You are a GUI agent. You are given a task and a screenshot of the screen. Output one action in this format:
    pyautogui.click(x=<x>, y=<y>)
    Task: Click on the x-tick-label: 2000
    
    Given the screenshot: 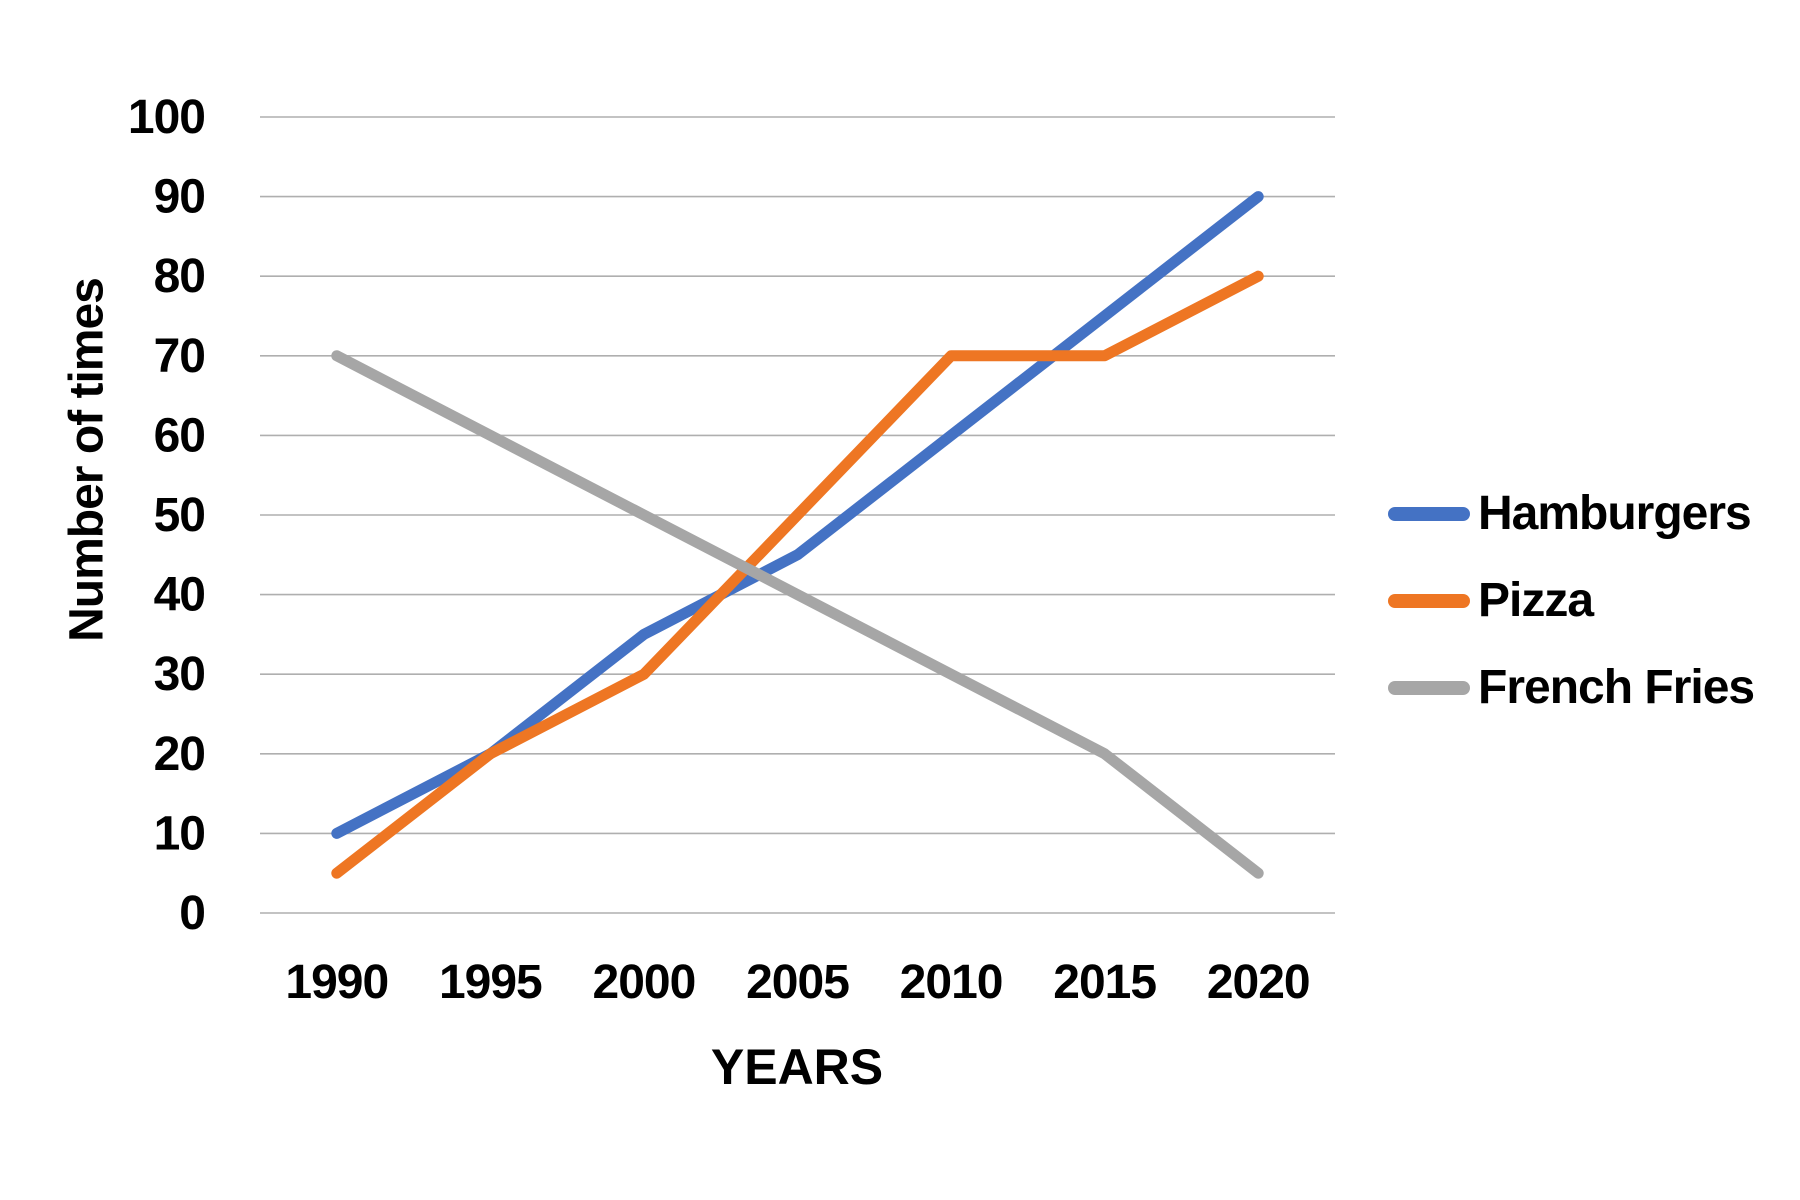 What is the action you would take?
    pyautogui.click(x=644, y=982)
    